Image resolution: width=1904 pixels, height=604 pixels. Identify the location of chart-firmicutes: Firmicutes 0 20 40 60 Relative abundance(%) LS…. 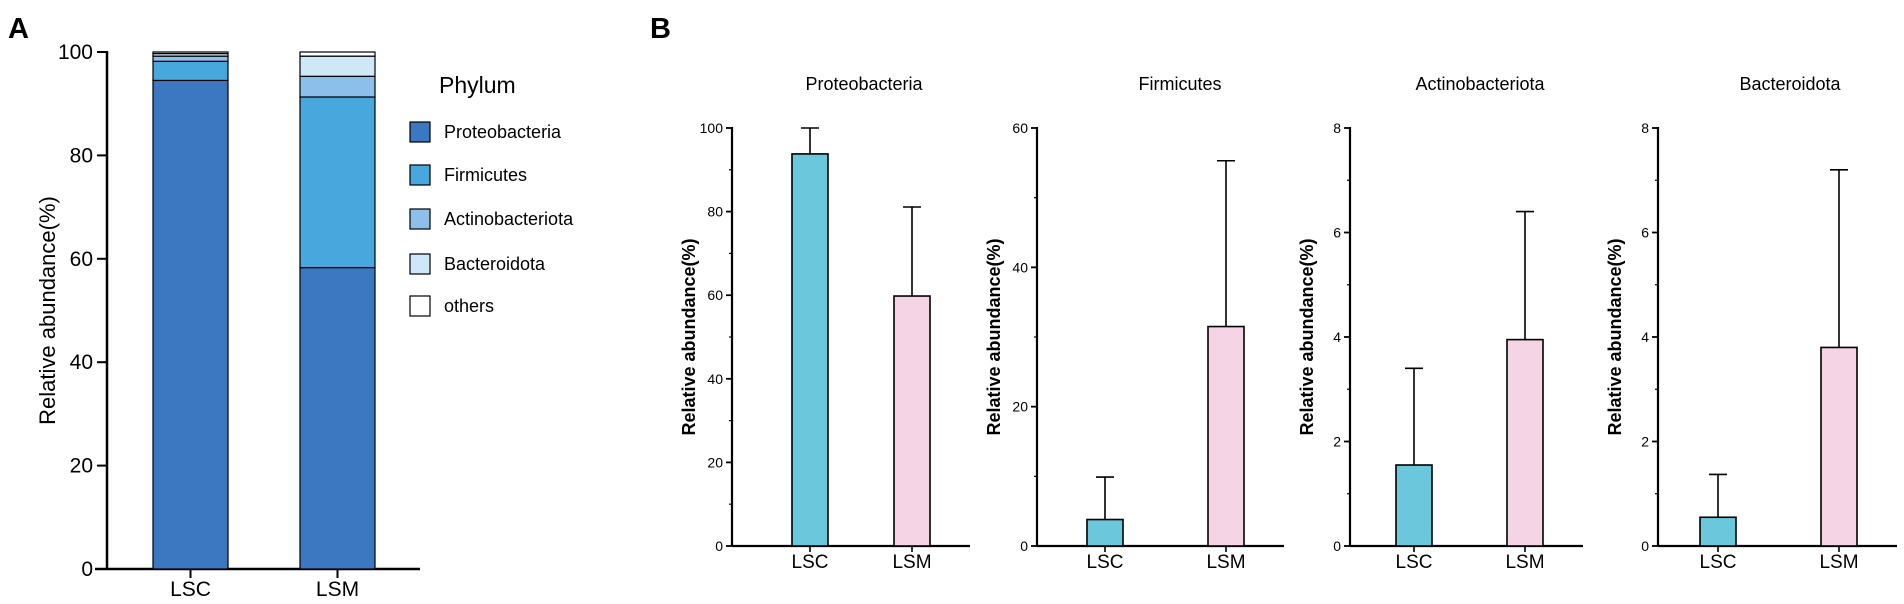
(1134, 323).